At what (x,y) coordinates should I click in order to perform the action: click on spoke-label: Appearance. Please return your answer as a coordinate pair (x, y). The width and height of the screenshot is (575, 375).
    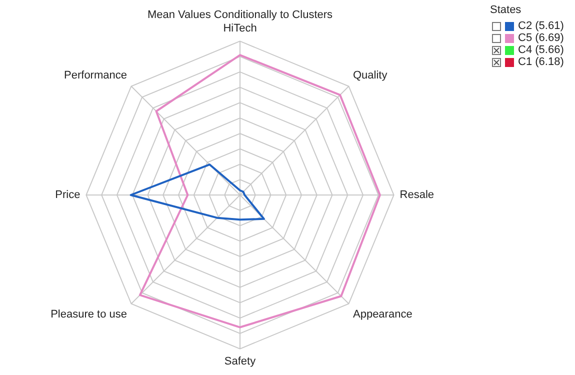
    Looking at the image, I should click on (382, 314).